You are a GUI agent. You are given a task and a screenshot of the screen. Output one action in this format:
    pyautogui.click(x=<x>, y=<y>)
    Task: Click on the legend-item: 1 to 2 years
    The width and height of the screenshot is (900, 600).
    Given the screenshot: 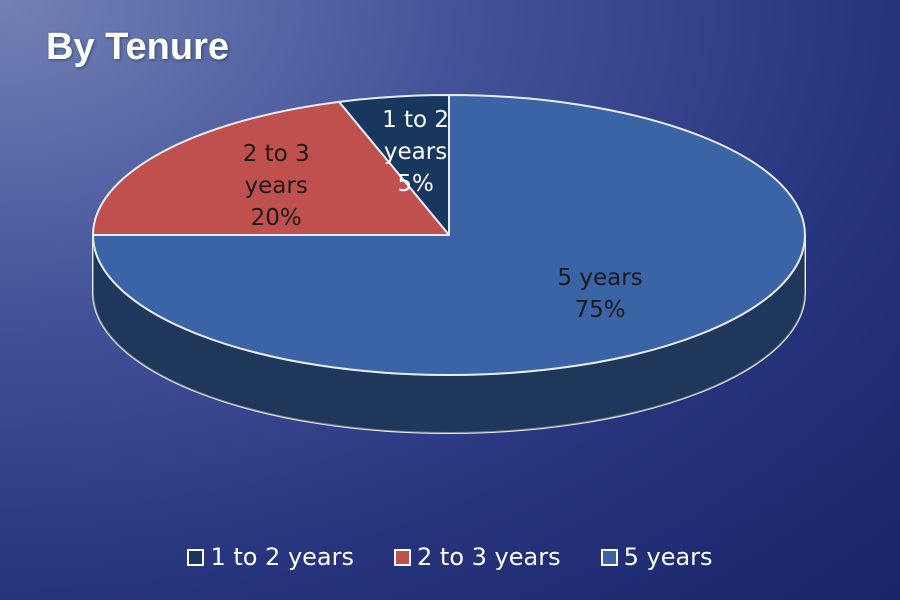 What is the action you would take?
    pyautogui.click(x=270, y=557)
    